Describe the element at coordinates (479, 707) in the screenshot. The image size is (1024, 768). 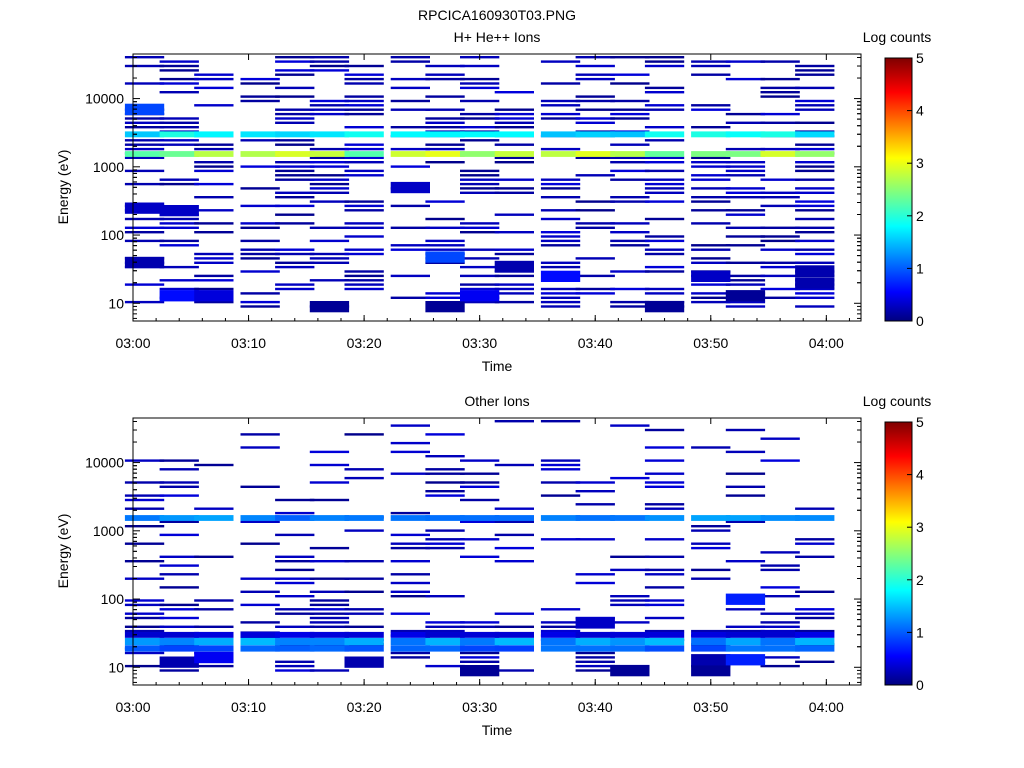
I see `x-tick-label: 03:30` at that location.